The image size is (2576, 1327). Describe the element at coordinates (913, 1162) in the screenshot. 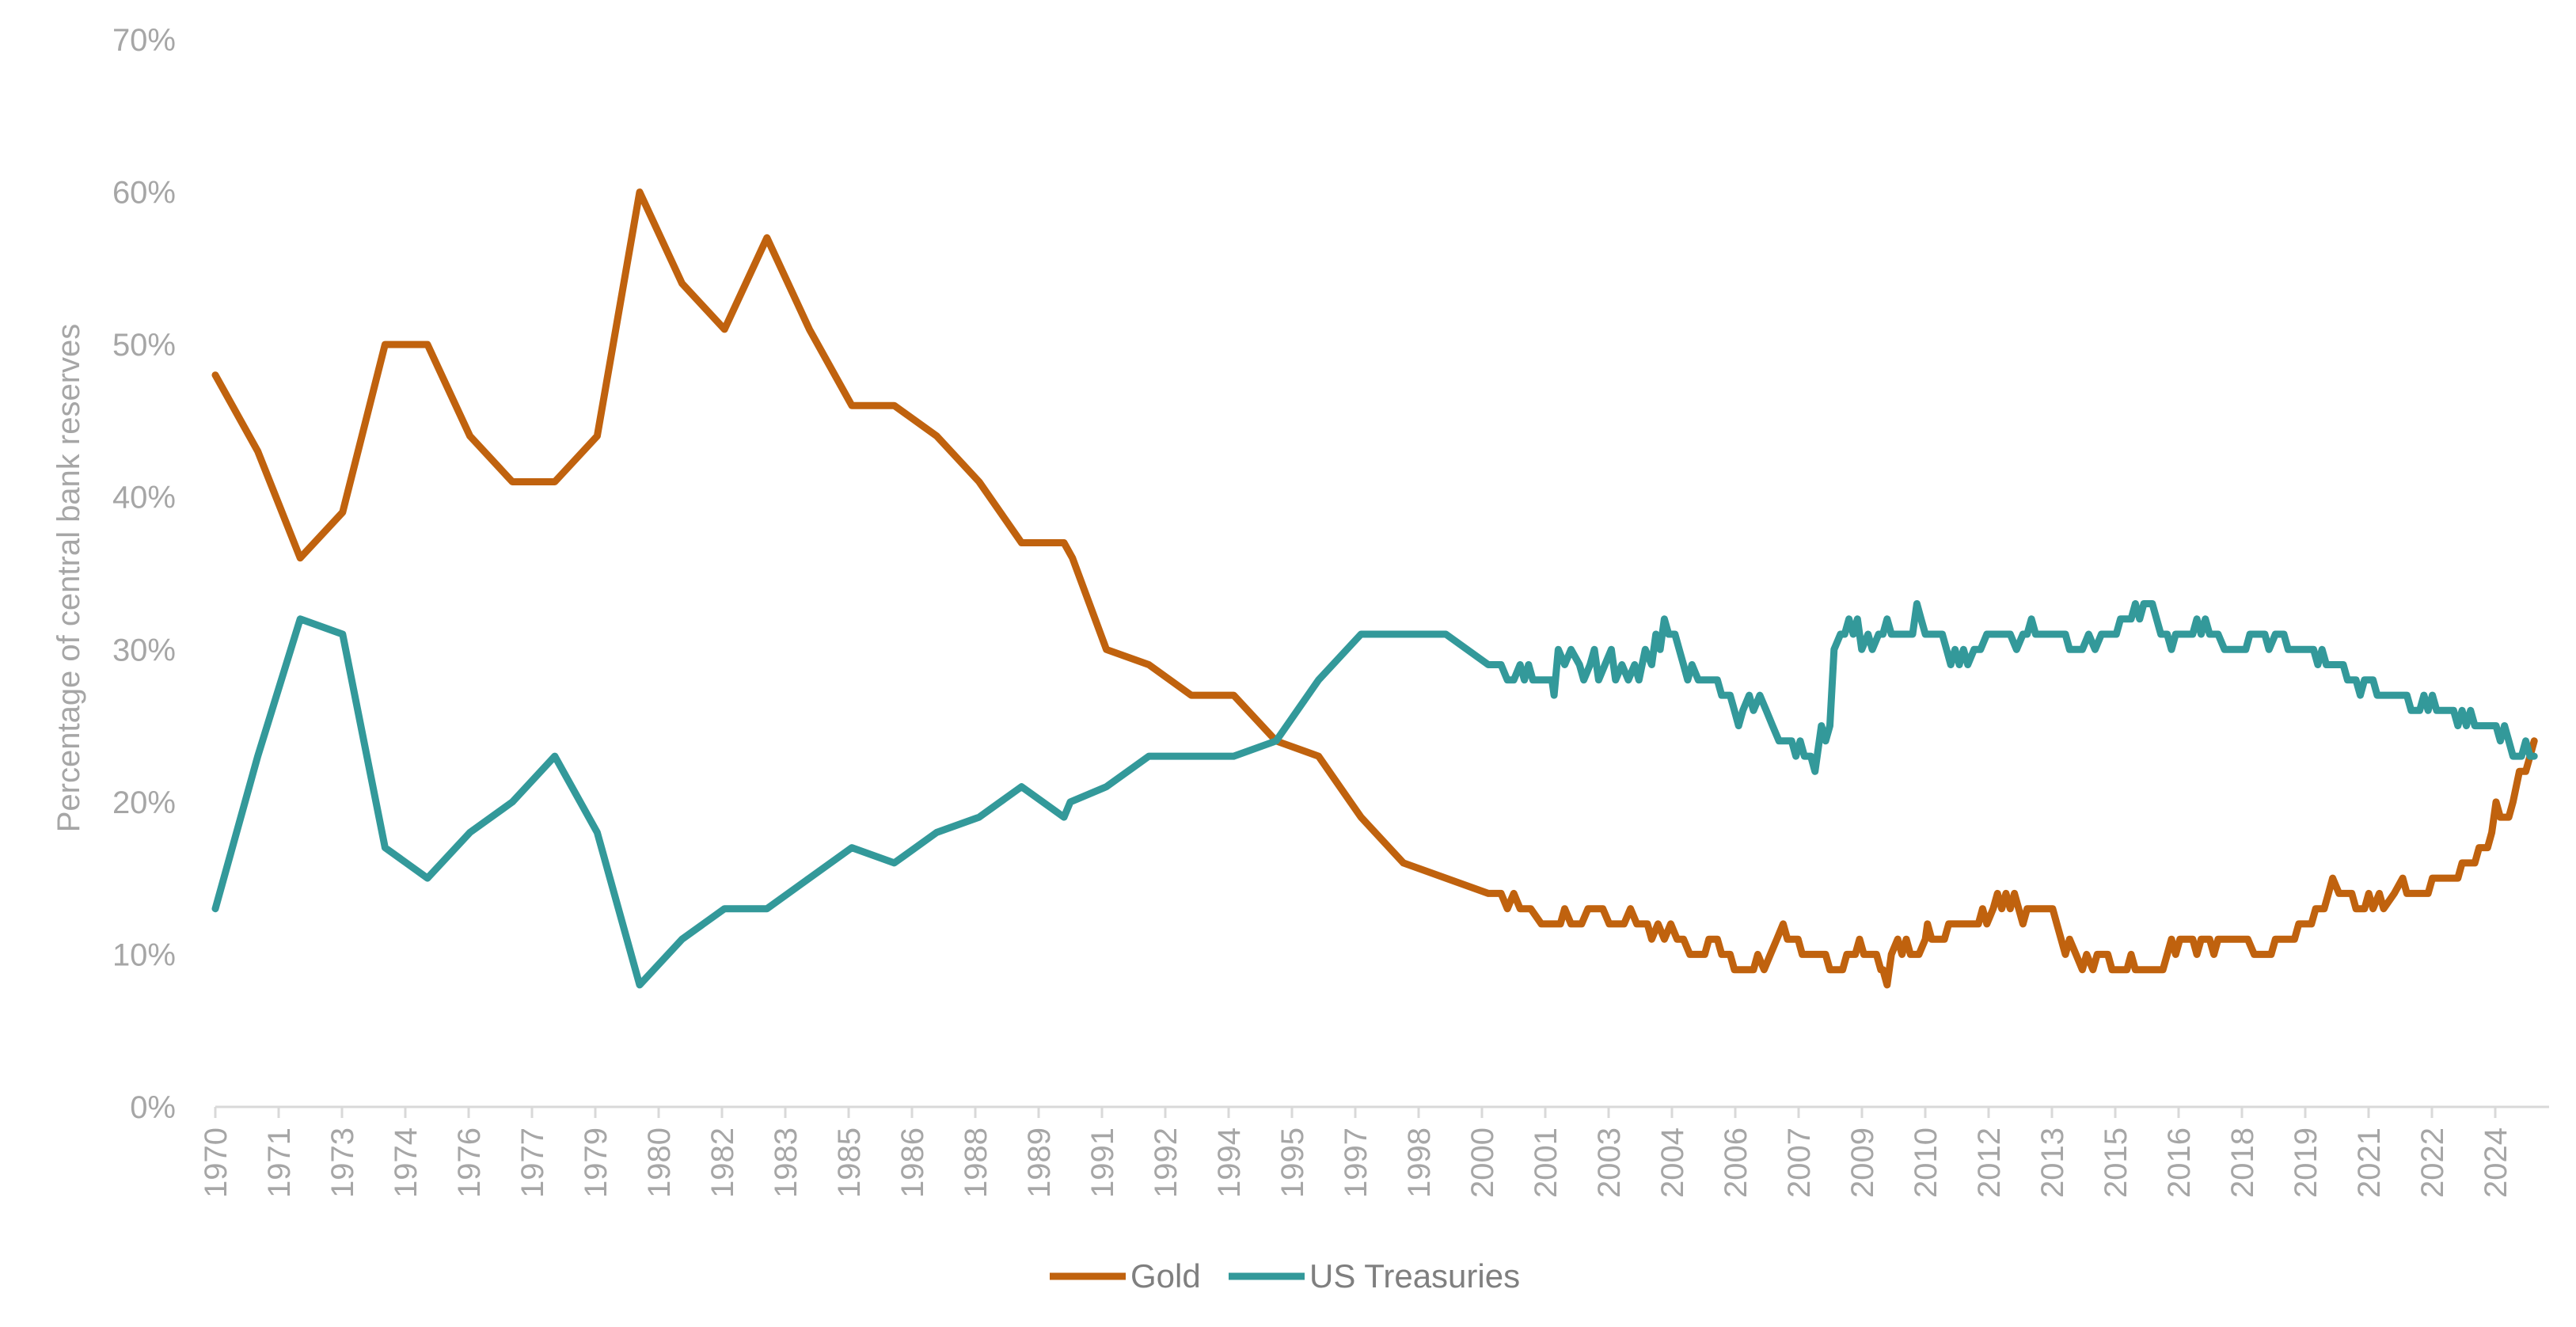

I see `x-tick-label: 1986` at that location.